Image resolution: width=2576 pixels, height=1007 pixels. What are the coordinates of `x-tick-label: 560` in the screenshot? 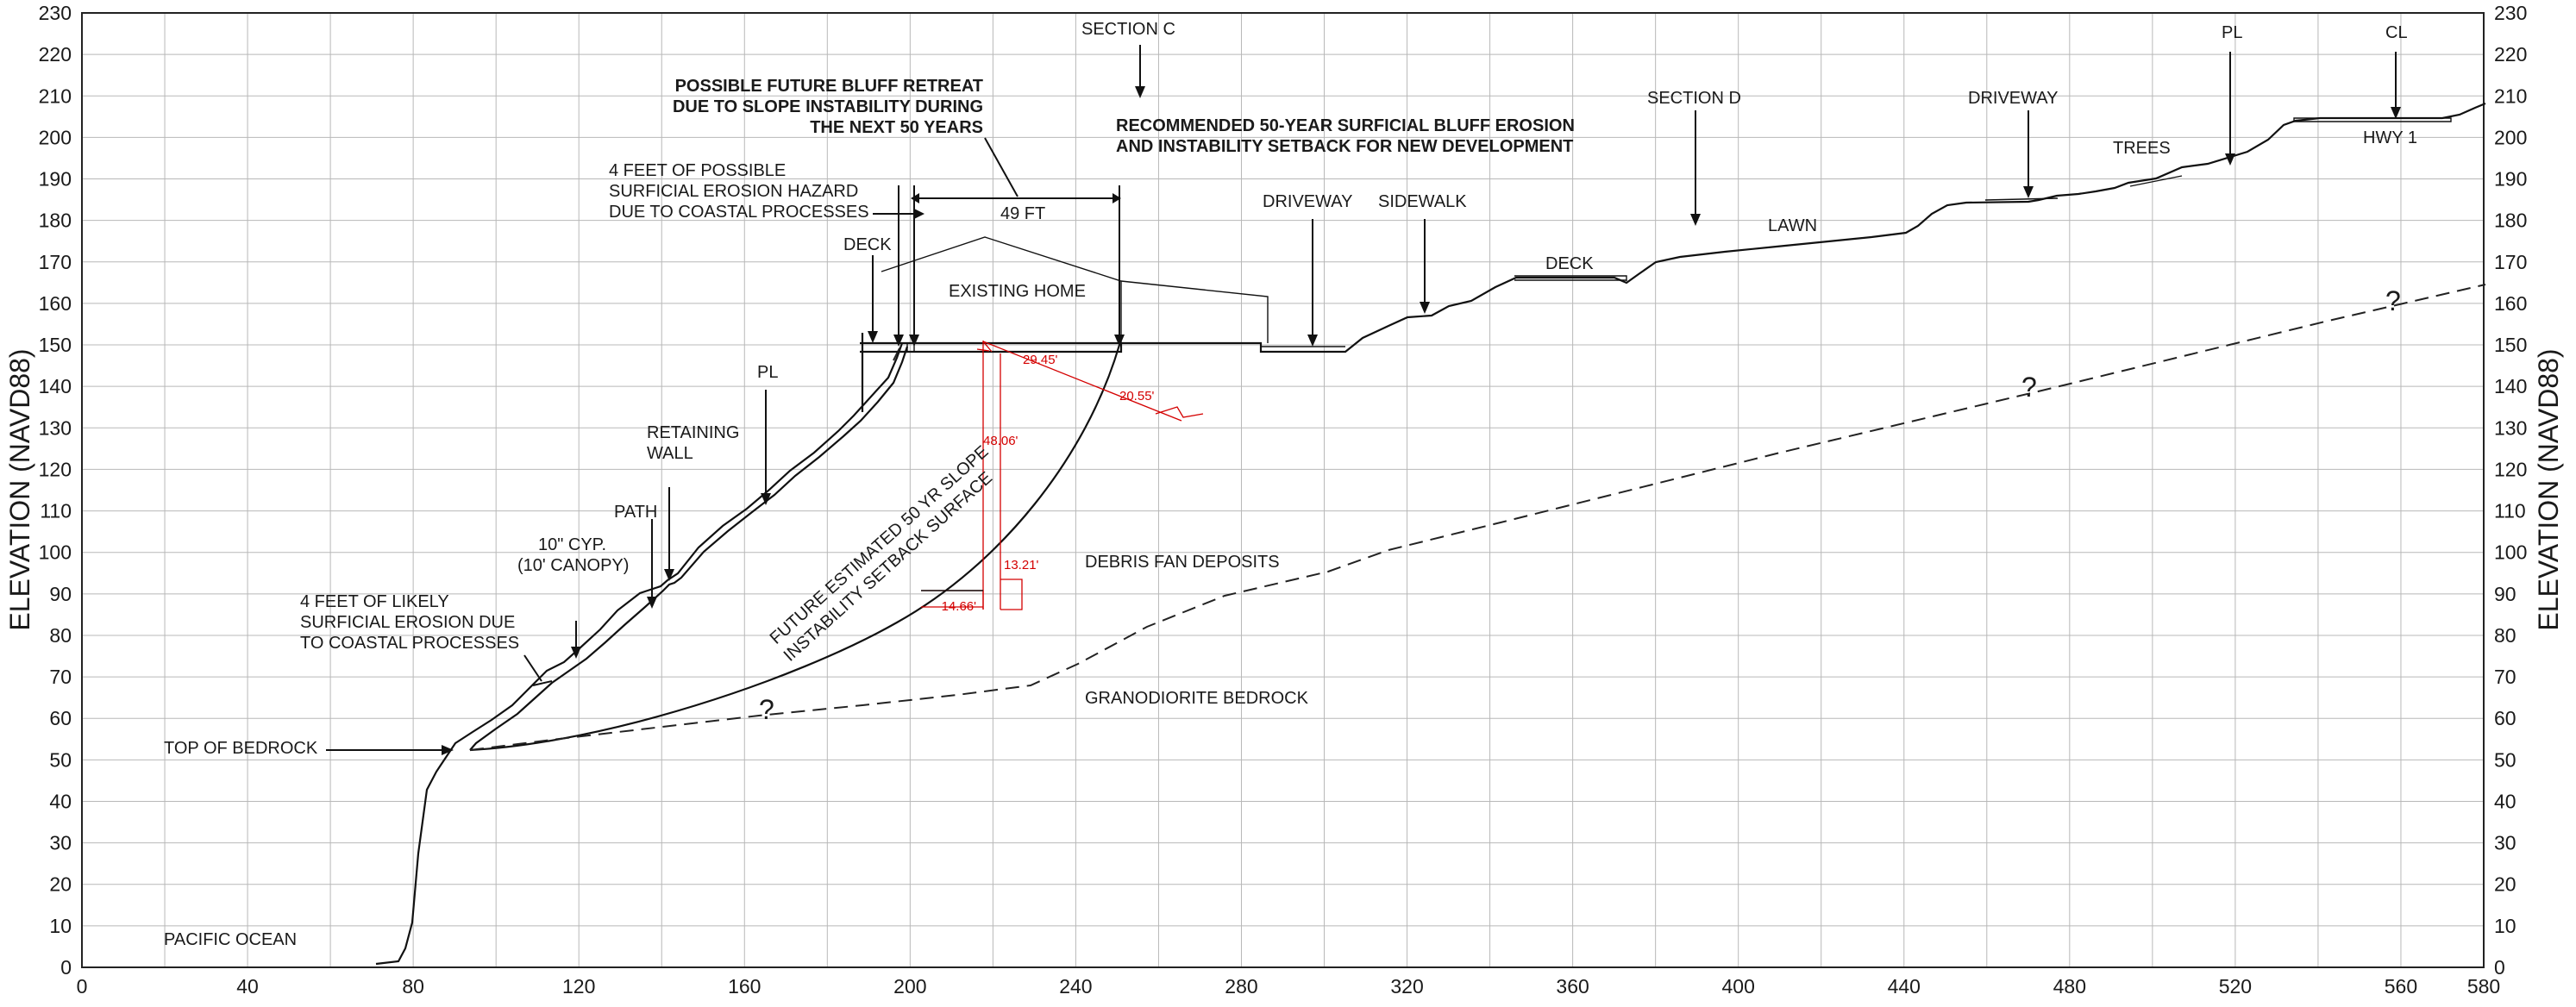 It's located at (2401, 987).